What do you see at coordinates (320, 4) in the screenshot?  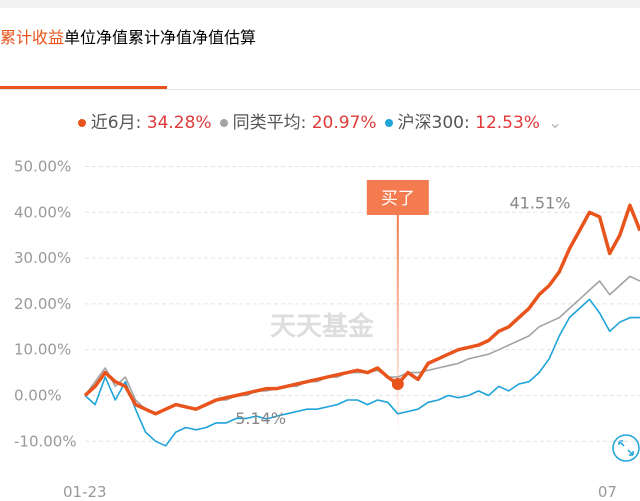 I see `status-bar` at bounding box center [320, 4].